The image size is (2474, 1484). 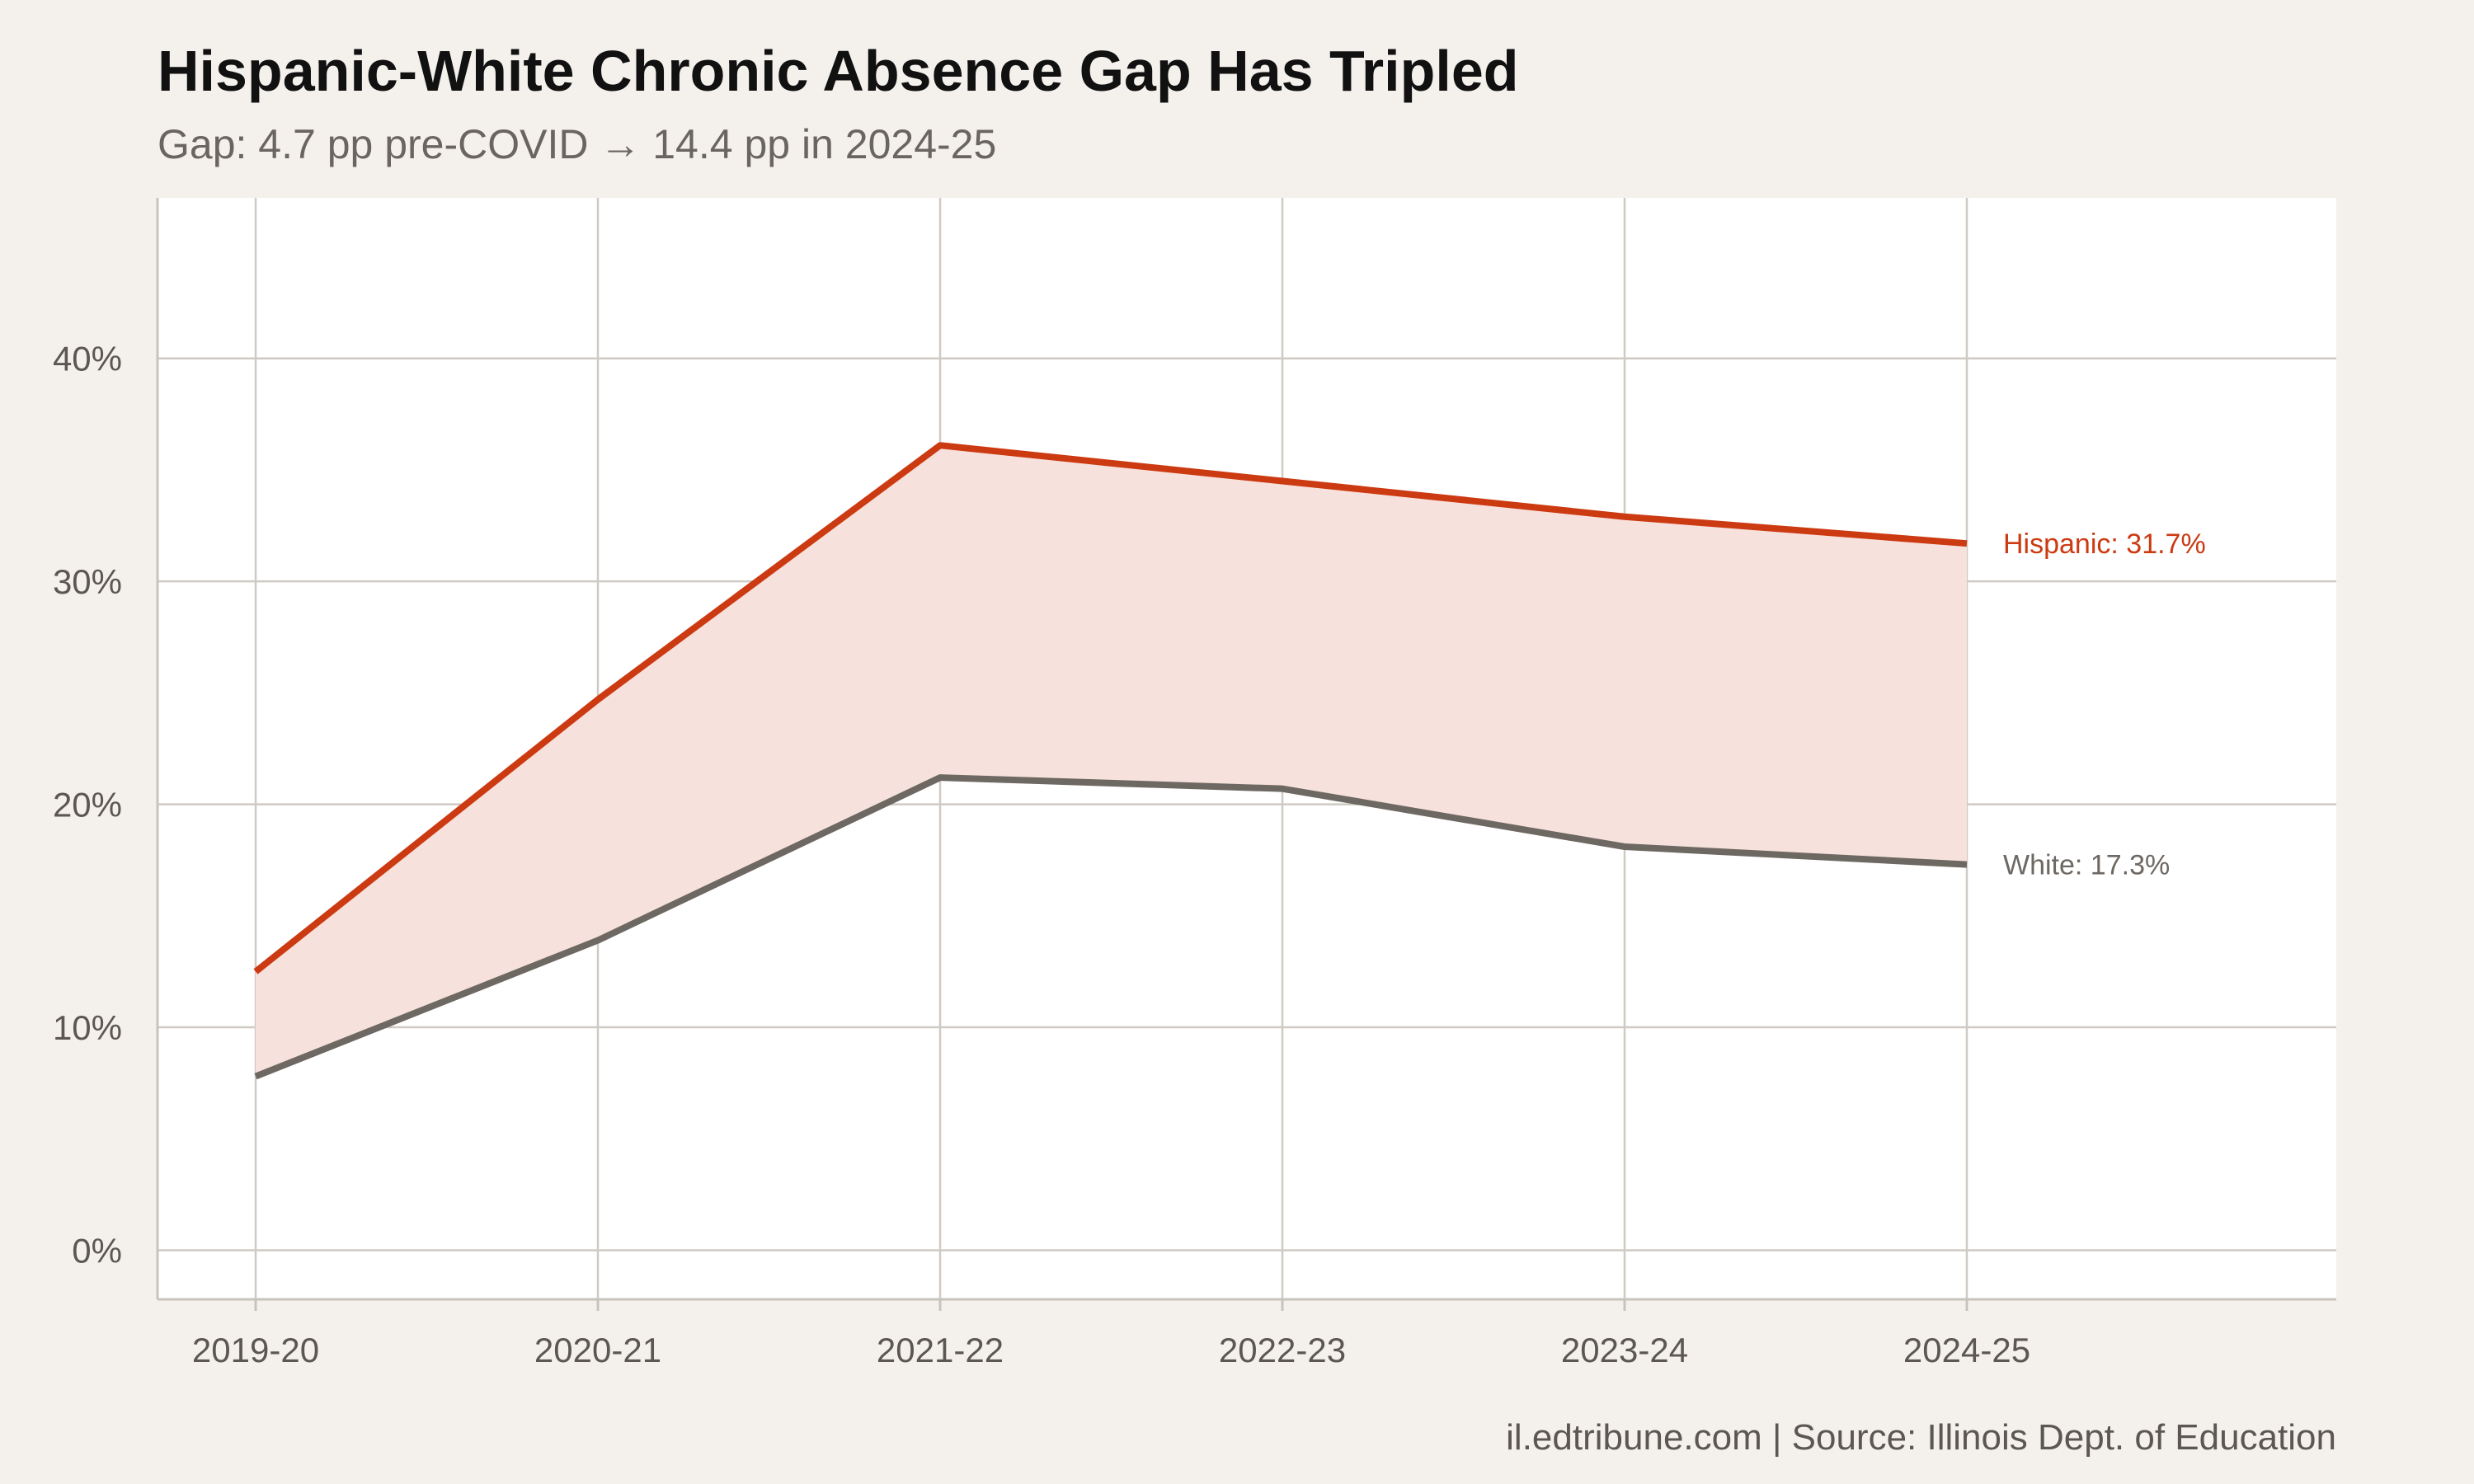 What do you see at coordinates (940, 1350) in the screenshot?
I see `x-tick-label: 2021-22` at bounding box center [940, 1350].